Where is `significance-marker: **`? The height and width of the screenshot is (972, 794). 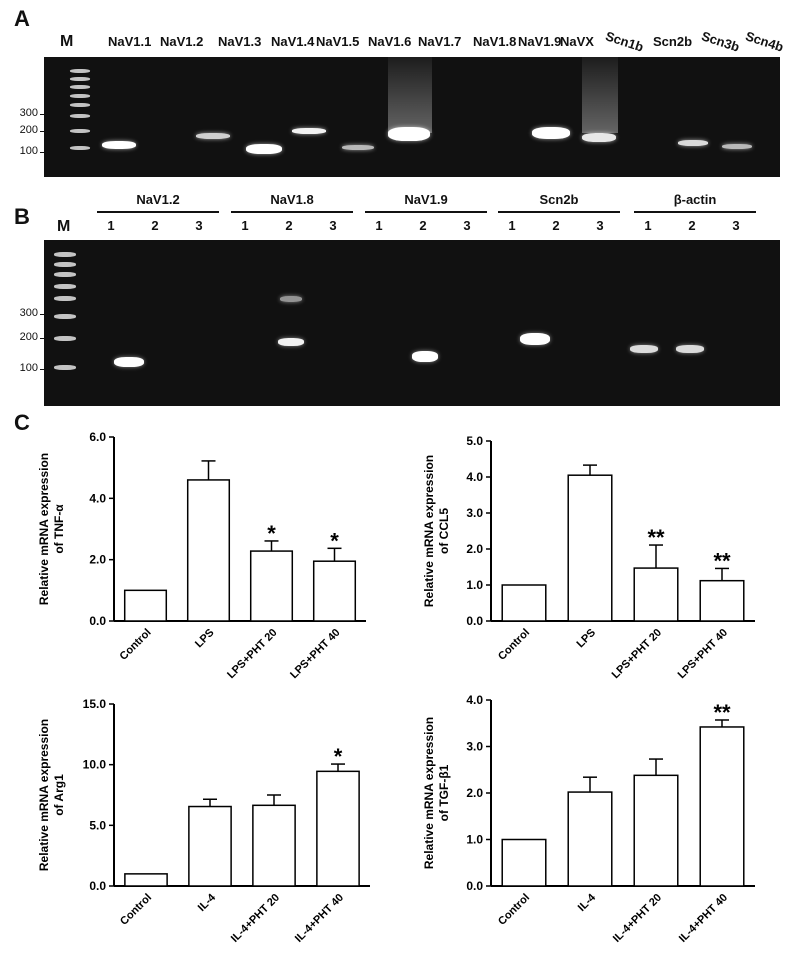
significance-marker: ** is located at coordinates (722, 712).